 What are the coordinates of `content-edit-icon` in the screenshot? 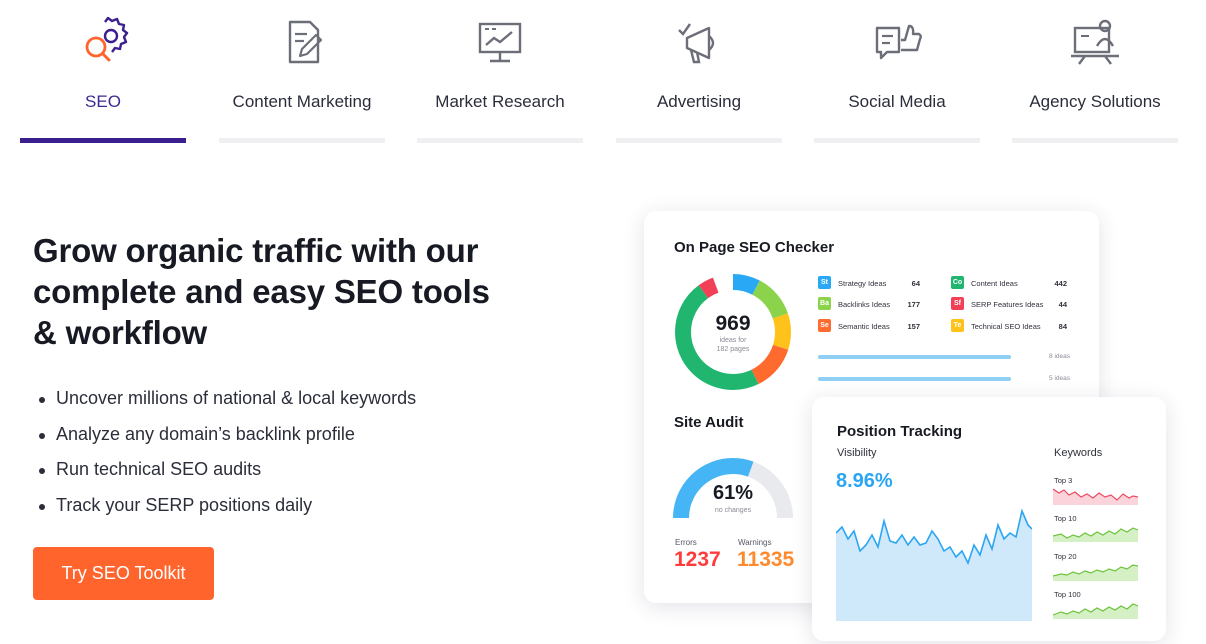 It's located at (305, 42).